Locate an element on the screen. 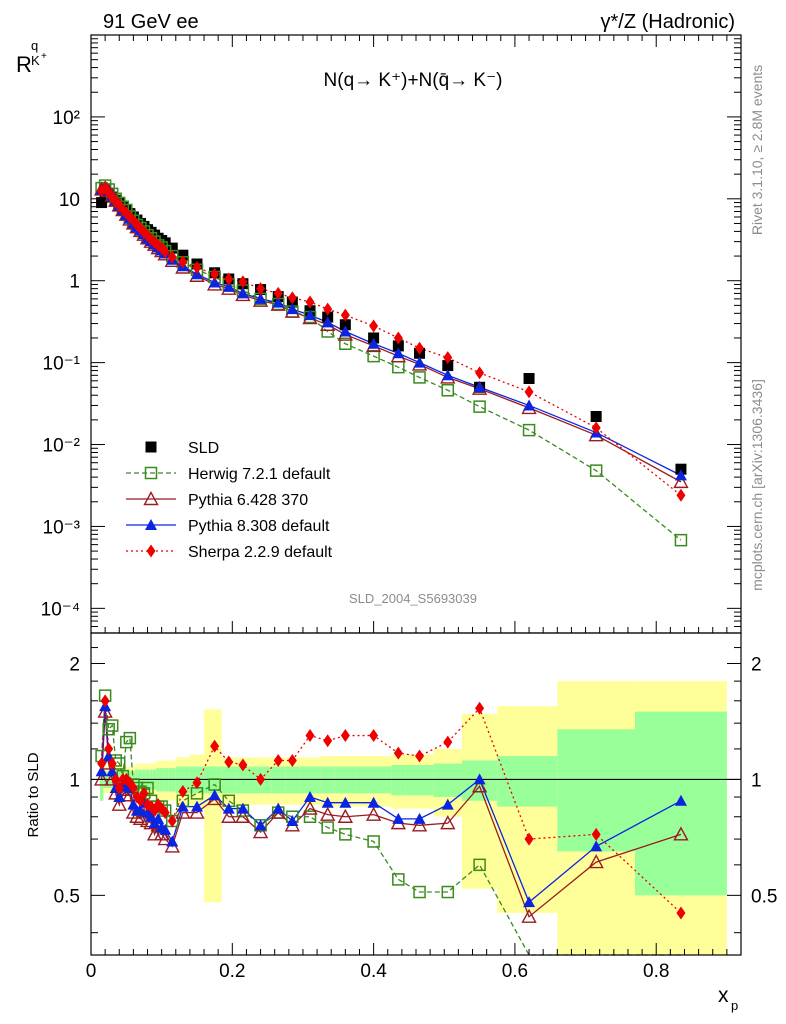 The height and width of the screenshot is (1024, 786). header-left-label: 91 GeV ee is located at coordinates (151, 22).